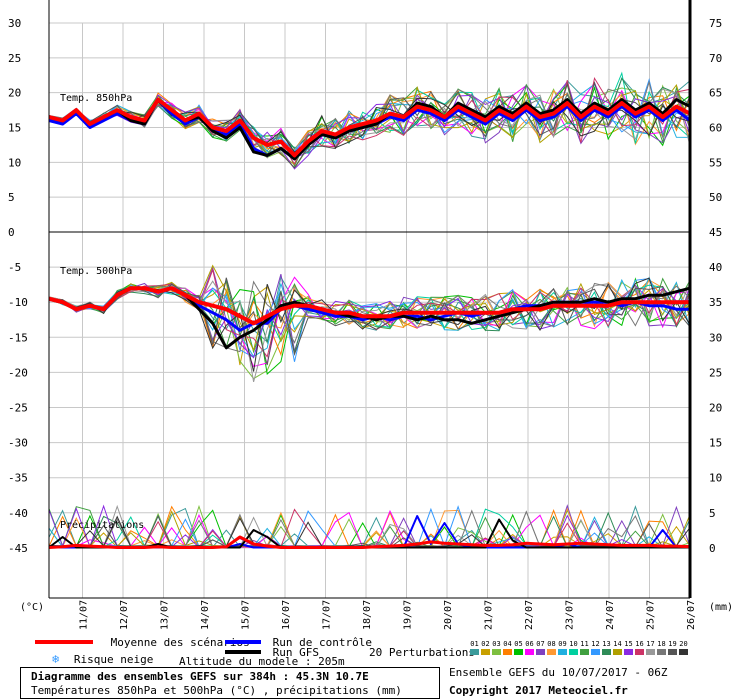  I want to click on snowflake-icon: ❄, so click(56, 659).